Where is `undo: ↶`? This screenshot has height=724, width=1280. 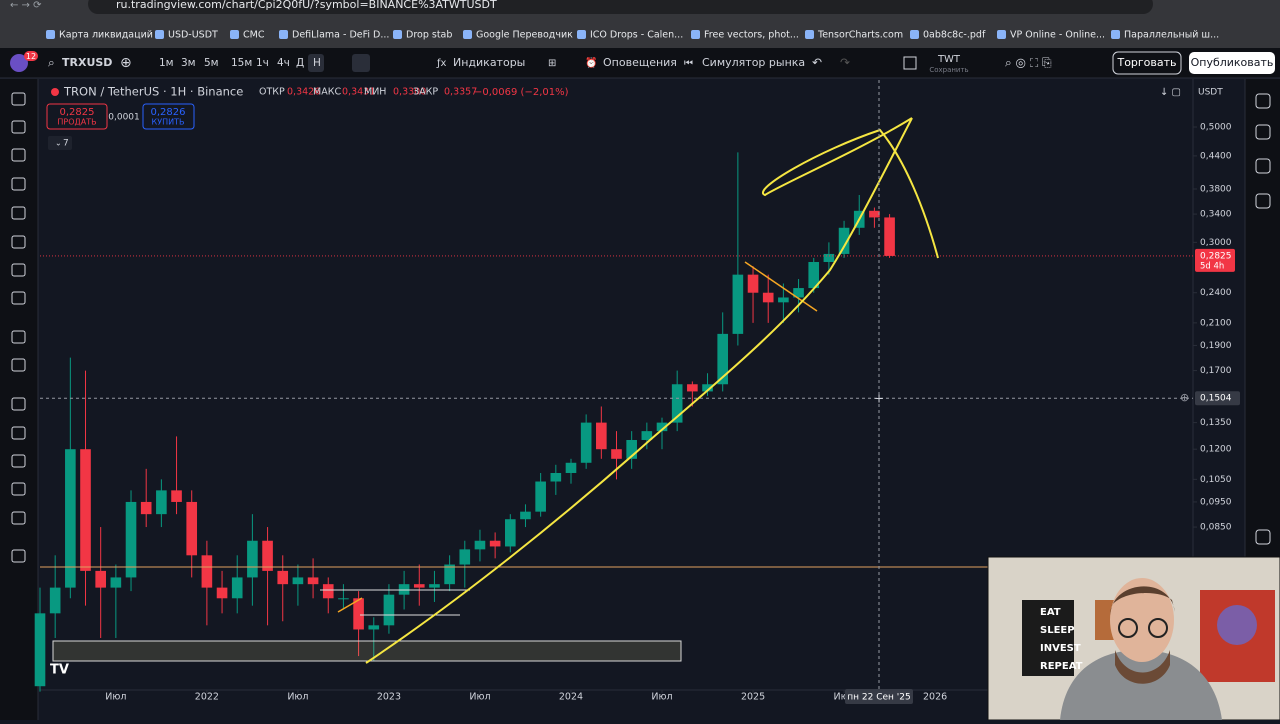
undo: ↶ is located at coordinates (817, 63).